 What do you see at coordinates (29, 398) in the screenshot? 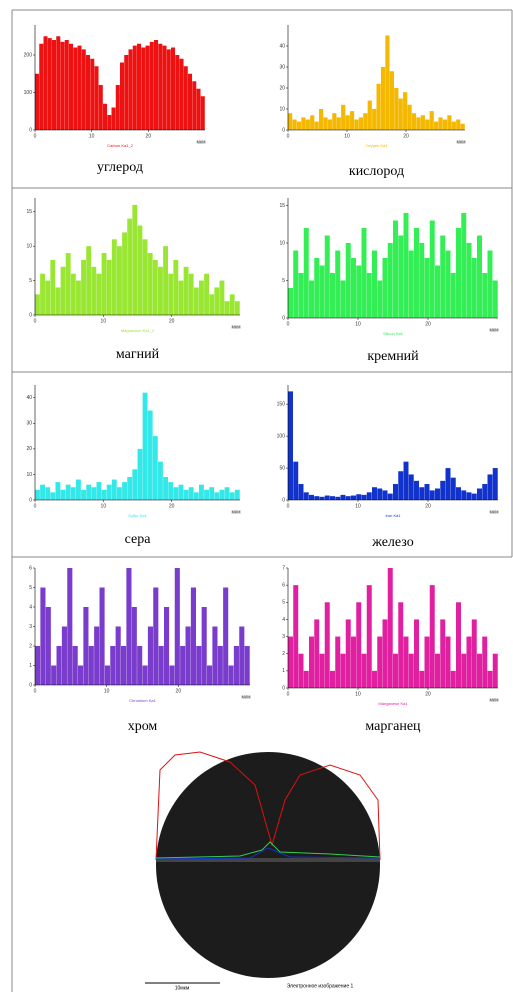
I see `y-tick-label: 40` at bounding box center [29, 398].